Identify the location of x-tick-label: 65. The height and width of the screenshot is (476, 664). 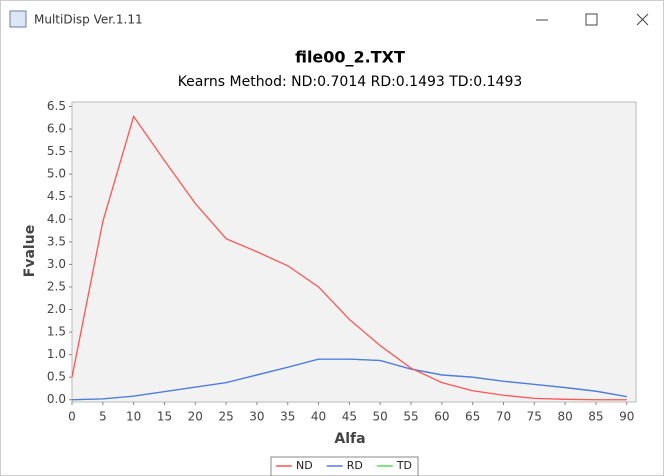
(472, 417).